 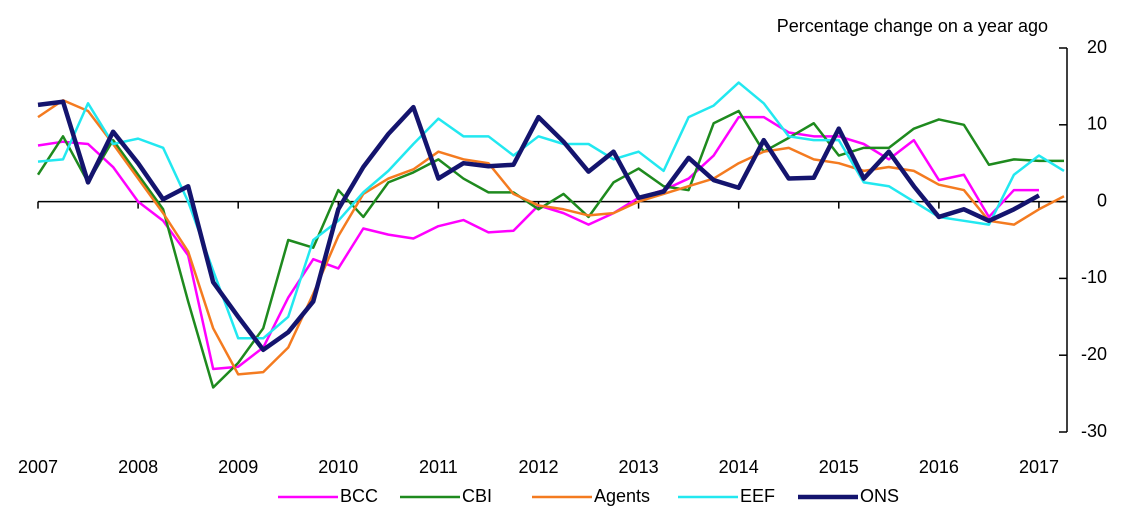 What do you see at coordinates (1097, 124) in the screenshot?
I see `y-tick-label: 10` at bounding box center [1097, 124].